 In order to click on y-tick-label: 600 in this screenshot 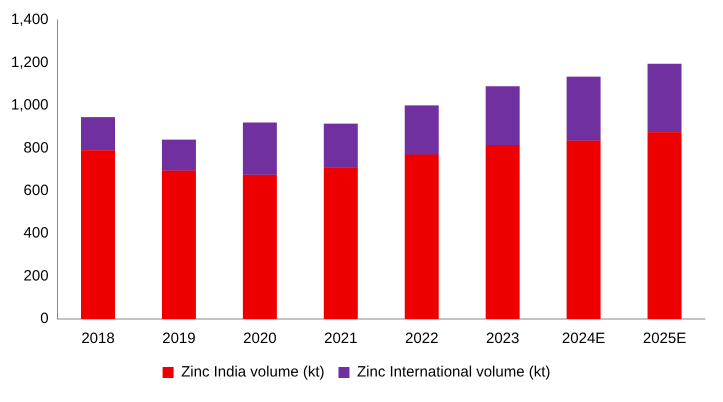, I will do `click(36, 190)`.